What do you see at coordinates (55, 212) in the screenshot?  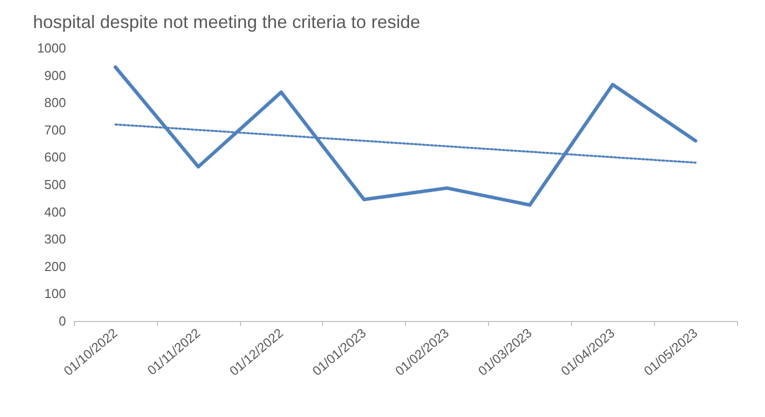 I see `y-tick-label: 400` at bounding box center [55, 212].